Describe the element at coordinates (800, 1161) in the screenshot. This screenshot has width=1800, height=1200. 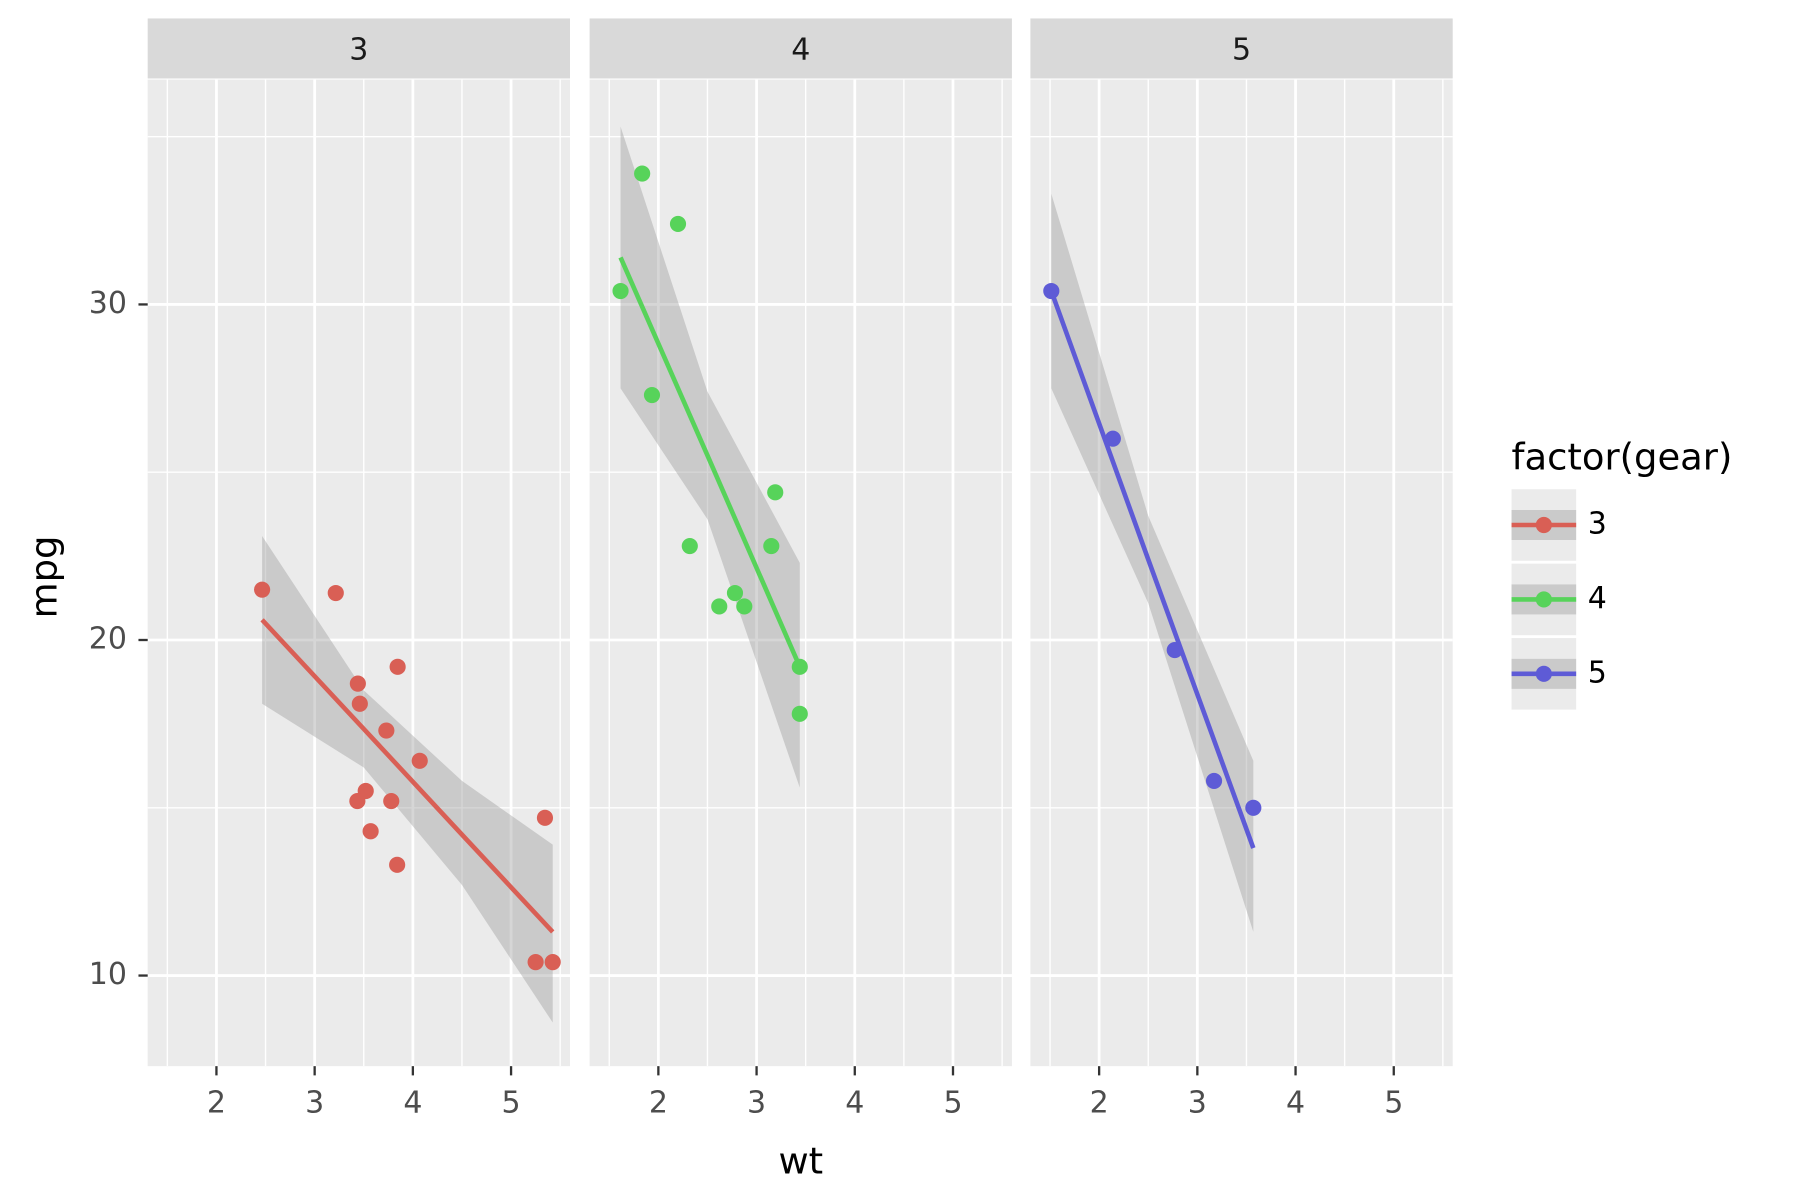
I see `x-axis-title: wt` at that location.